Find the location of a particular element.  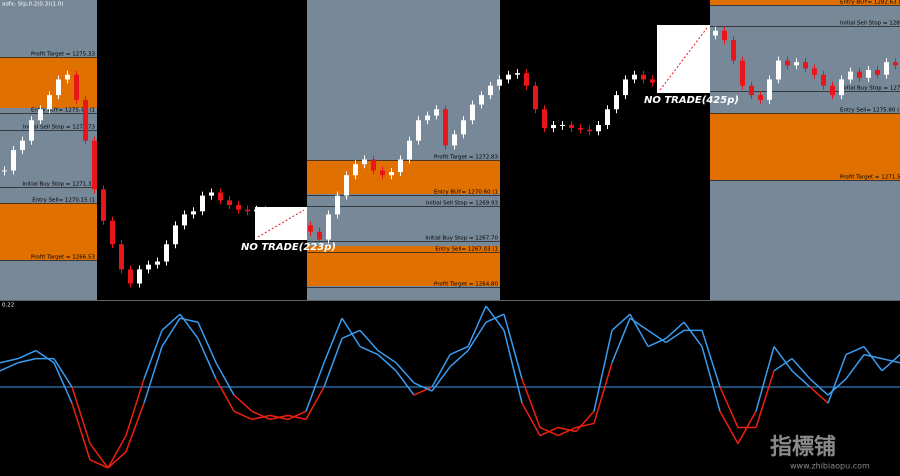

level-label: Profit Target = 1266.53 is located at coordinates (63, 258).